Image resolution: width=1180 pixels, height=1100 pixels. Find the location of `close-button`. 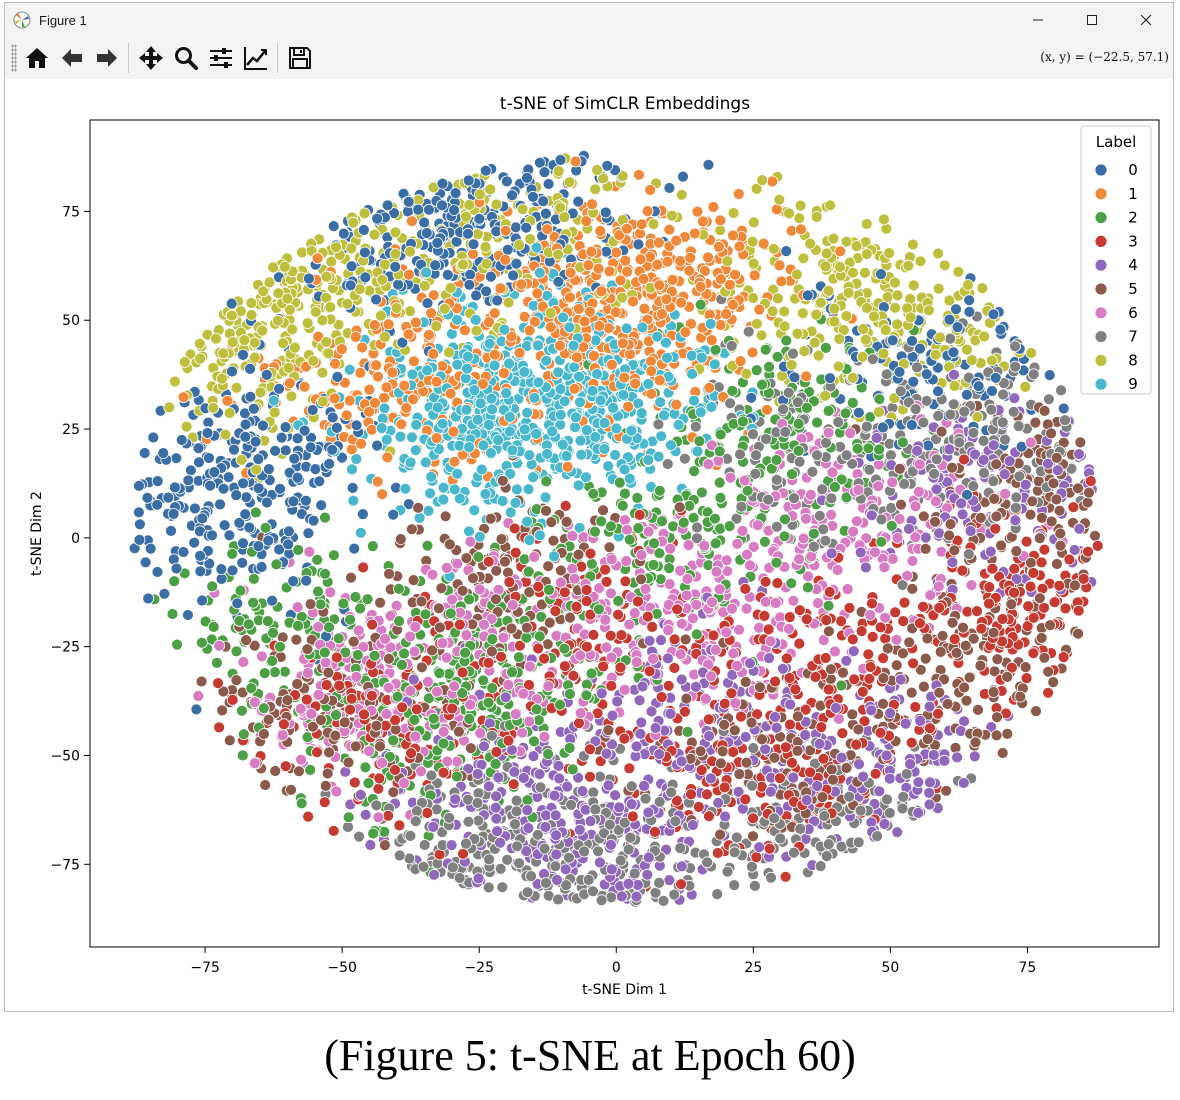

close-button is located at coordinates (1146, 20).